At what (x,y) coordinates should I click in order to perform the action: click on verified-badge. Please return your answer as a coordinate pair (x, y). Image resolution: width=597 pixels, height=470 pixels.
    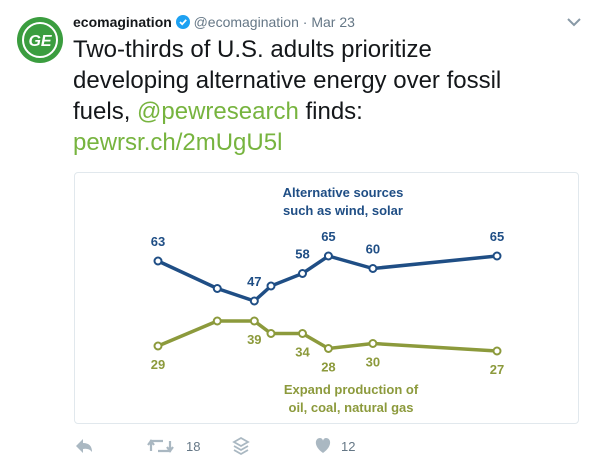
    Looking at the image, I should click on (182, 22).